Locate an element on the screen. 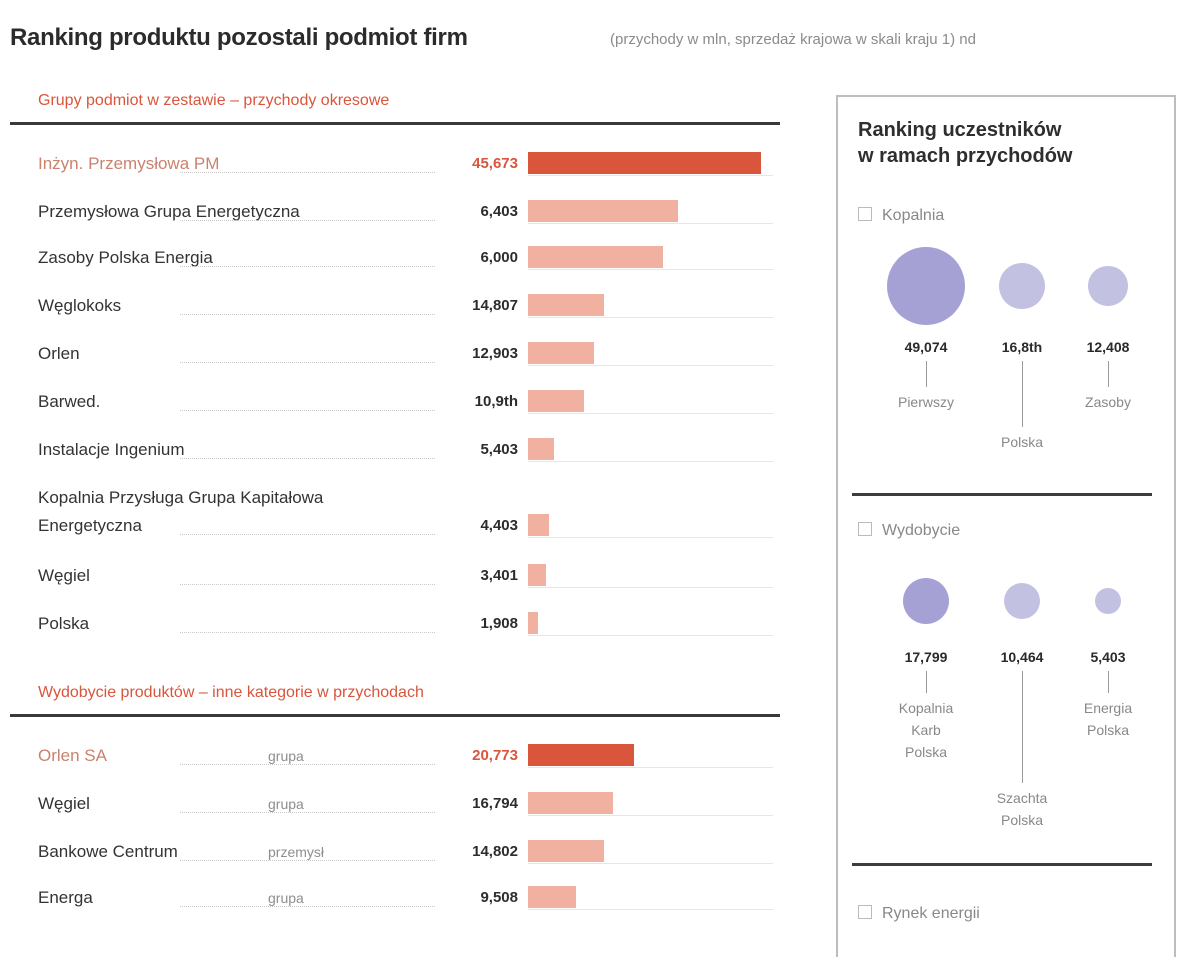  value-label: 12,903 is located at coordinates (495, 353).